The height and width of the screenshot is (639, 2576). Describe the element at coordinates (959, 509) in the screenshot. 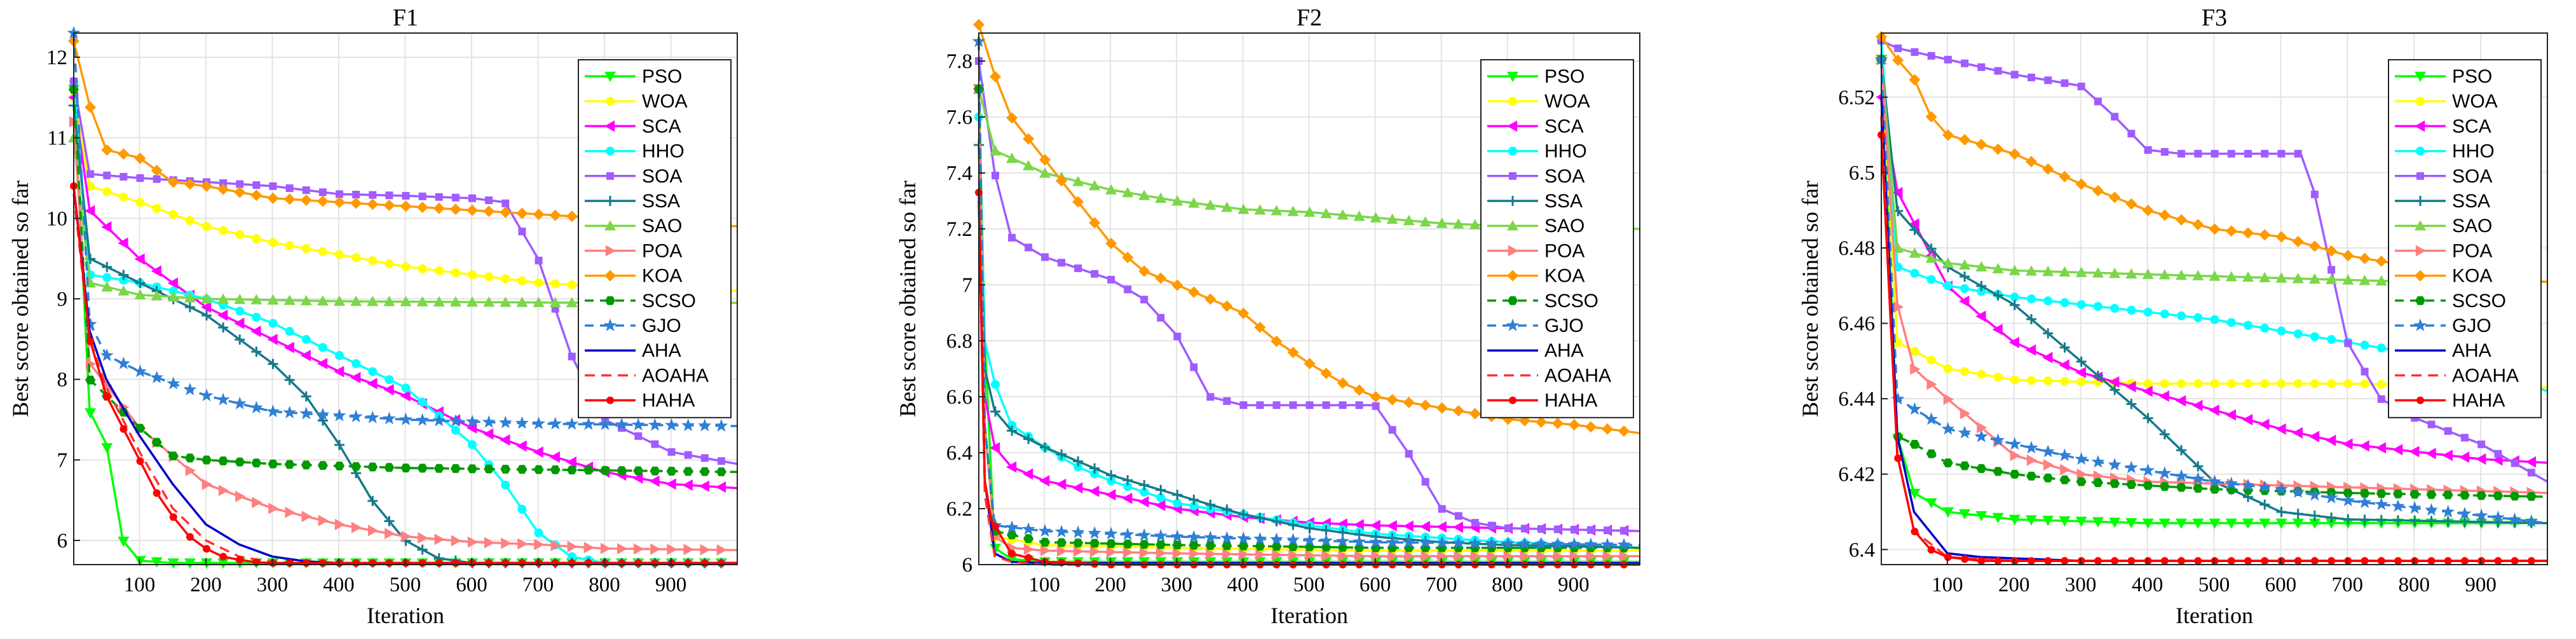

I see `y-tick-label: 6.2` at that location.